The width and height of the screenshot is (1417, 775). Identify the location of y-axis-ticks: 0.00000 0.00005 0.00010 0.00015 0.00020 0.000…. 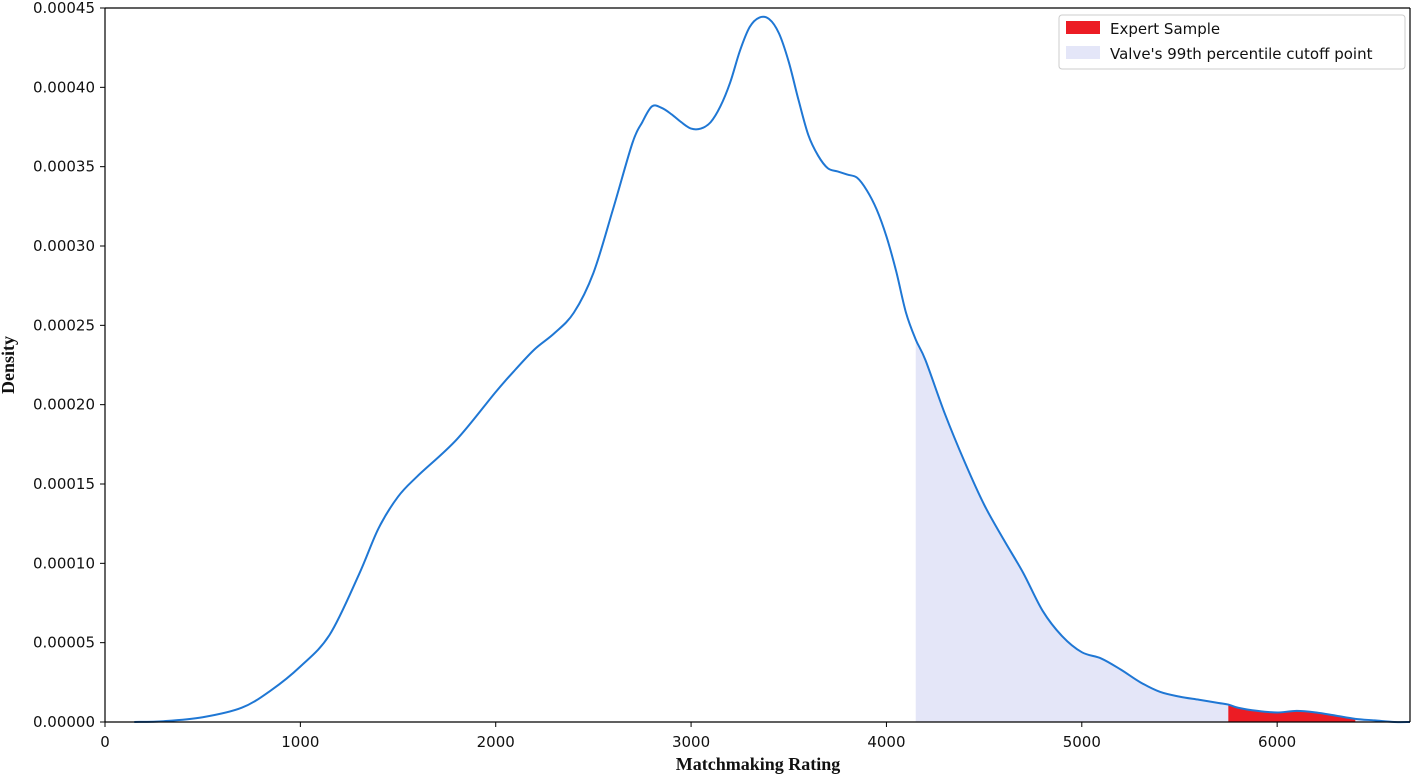
(69, 365).